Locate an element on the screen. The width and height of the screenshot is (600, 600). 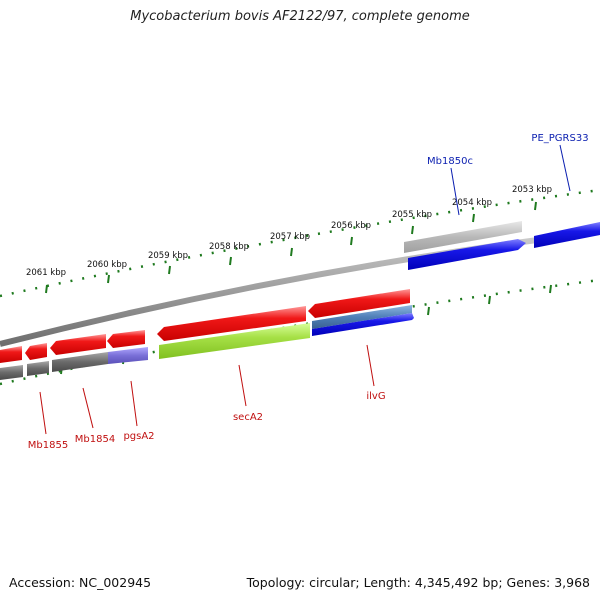
gene-secA2 is located at coordinates (231, 323).